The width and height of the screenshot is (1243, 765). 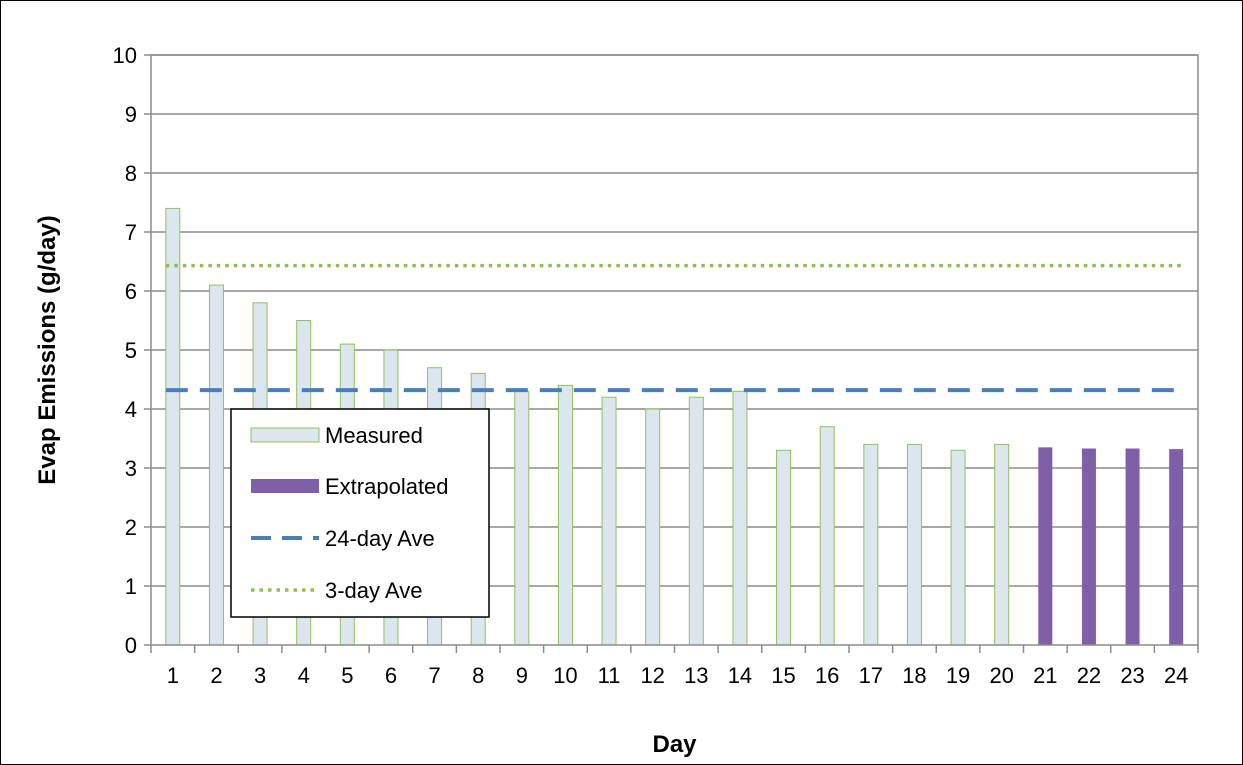 What do you see at coordinates (173, 675) in the screenshot?
I see `x-tick-label: 1` at bounding box center [173, 675].